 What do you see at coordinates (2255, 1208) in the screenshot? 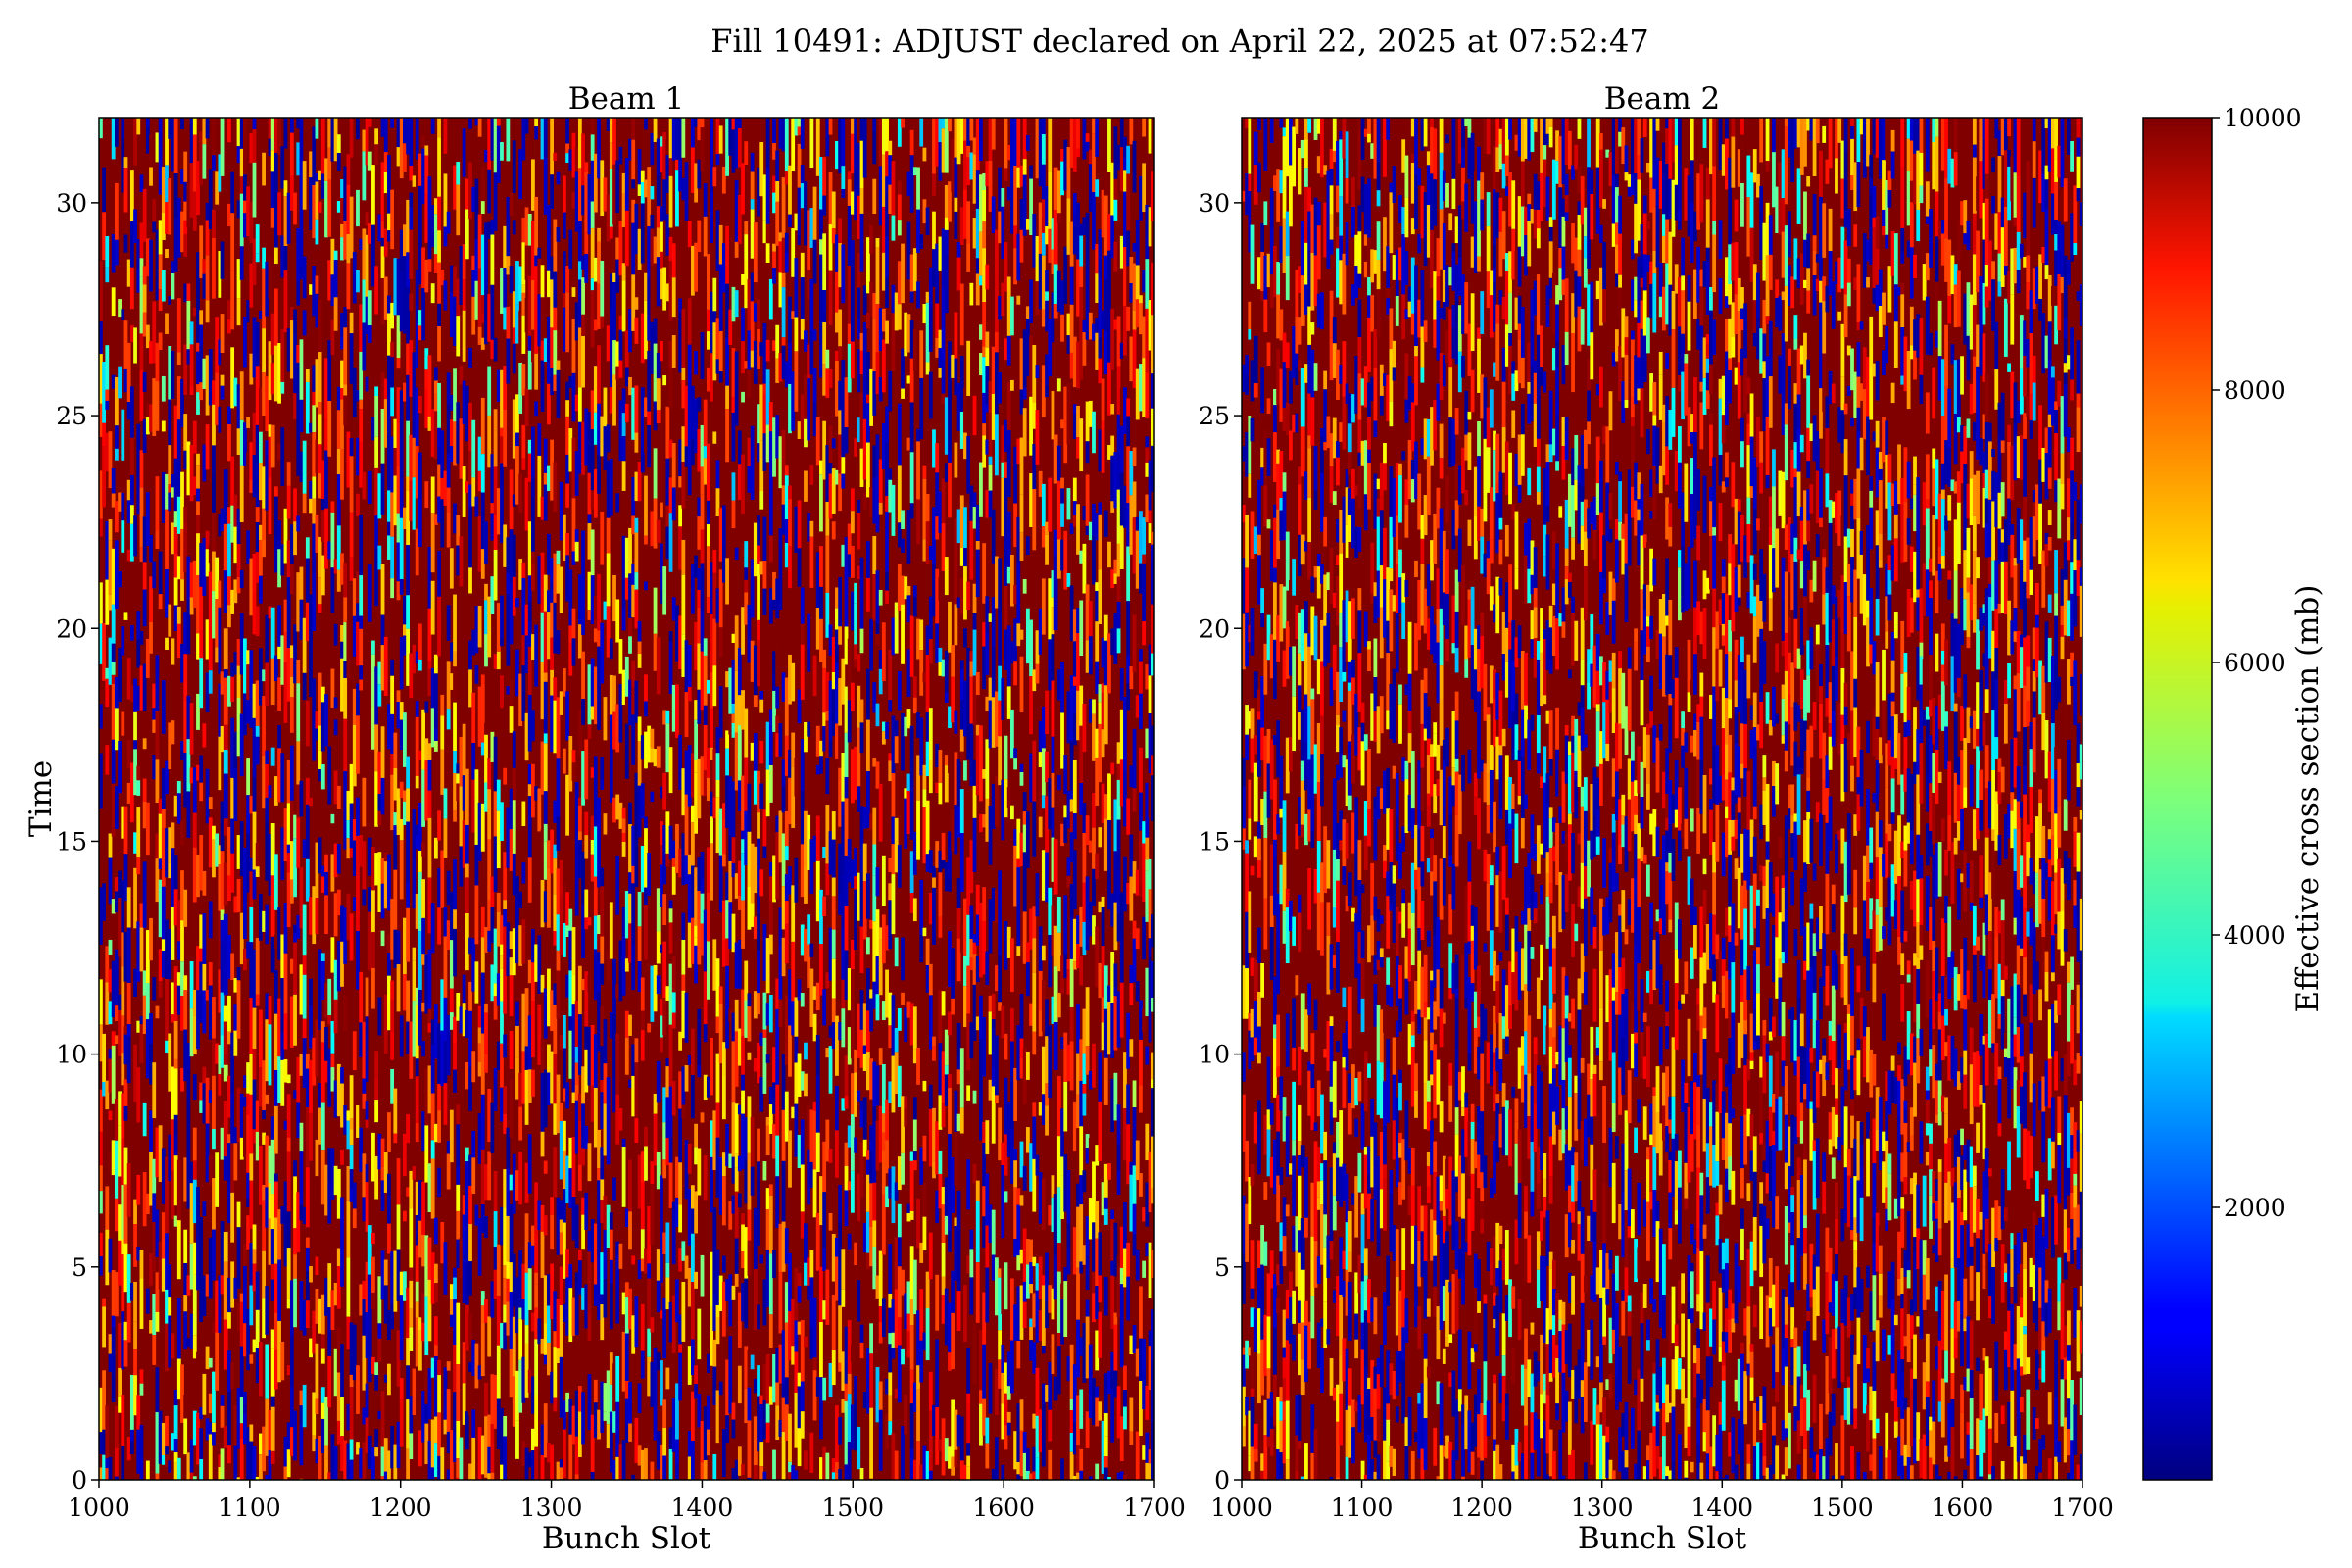
I see `colorbar-tick-label: 2000` at bounding box center [2255, 1208].